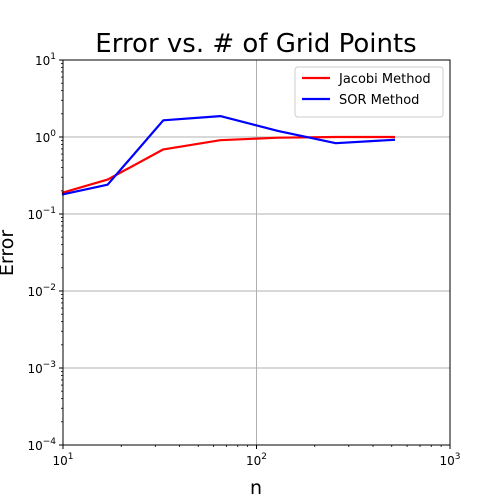 The image size is (500, 500). Describe the element at coordinates (45, 137) in the screenshot. I see `y-tick-label: 10⁰` at that location.